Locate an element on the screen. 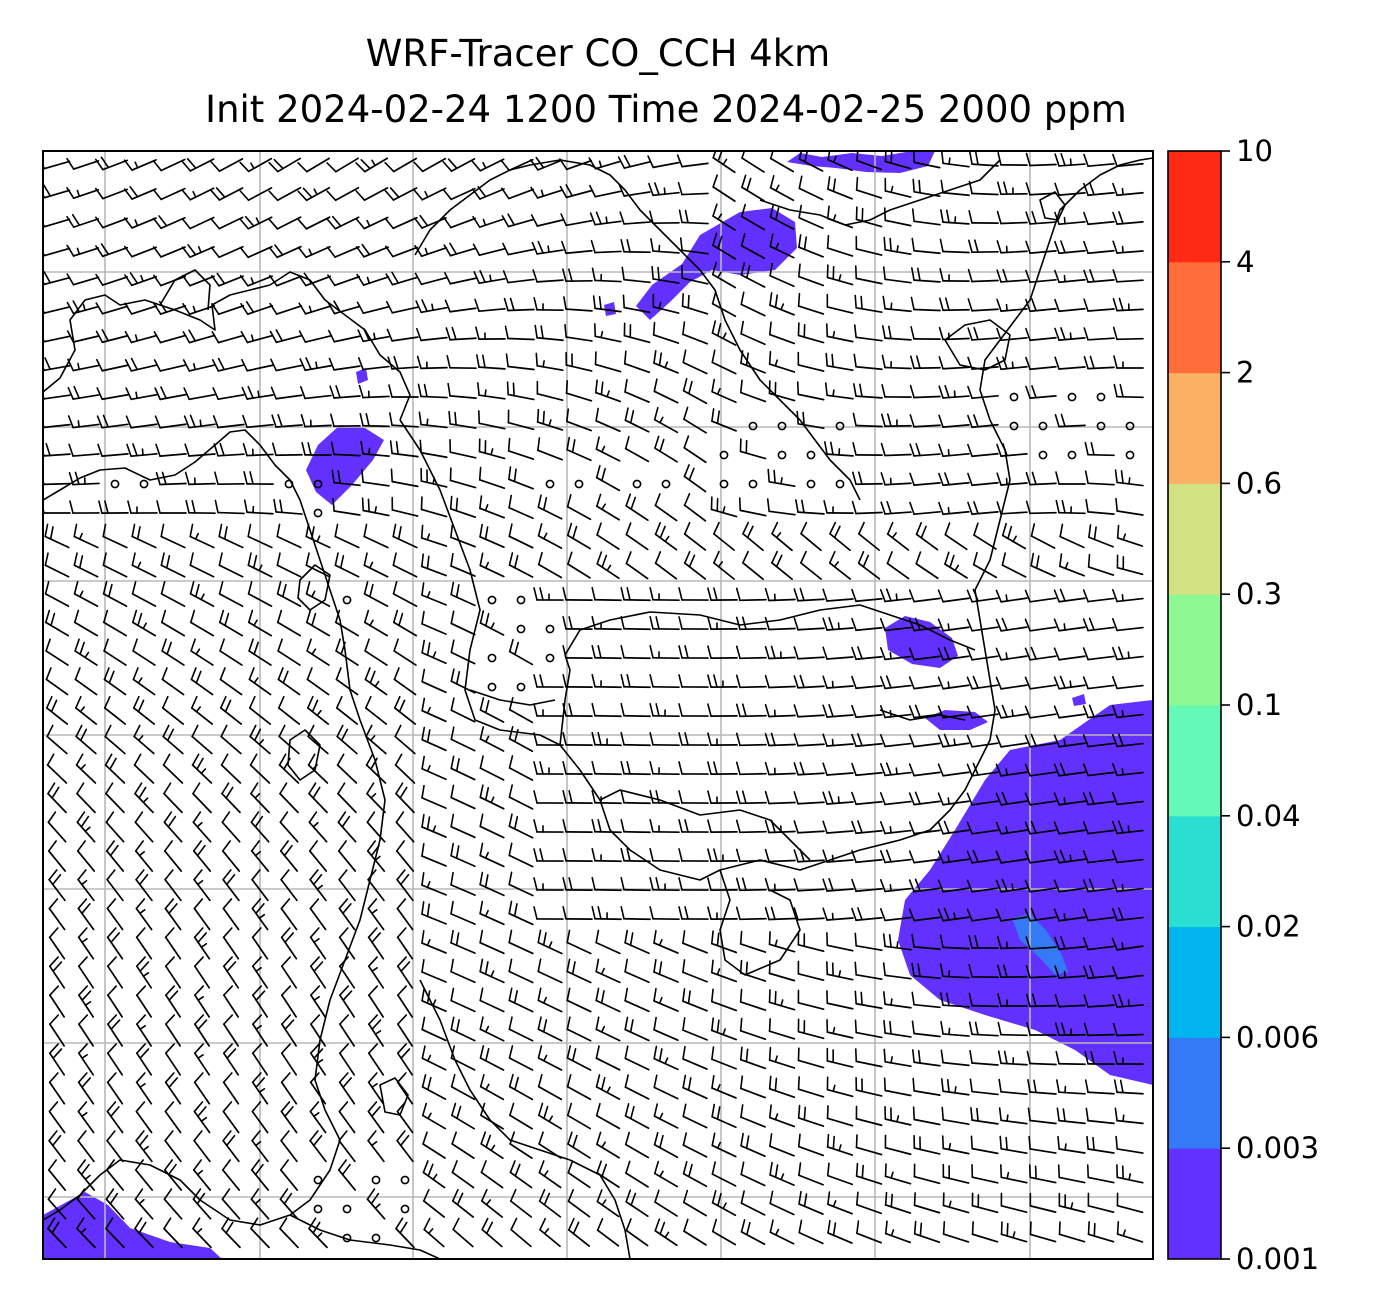  colorbar-tick-label: 0.3 is located at coordinates (1259, 594).